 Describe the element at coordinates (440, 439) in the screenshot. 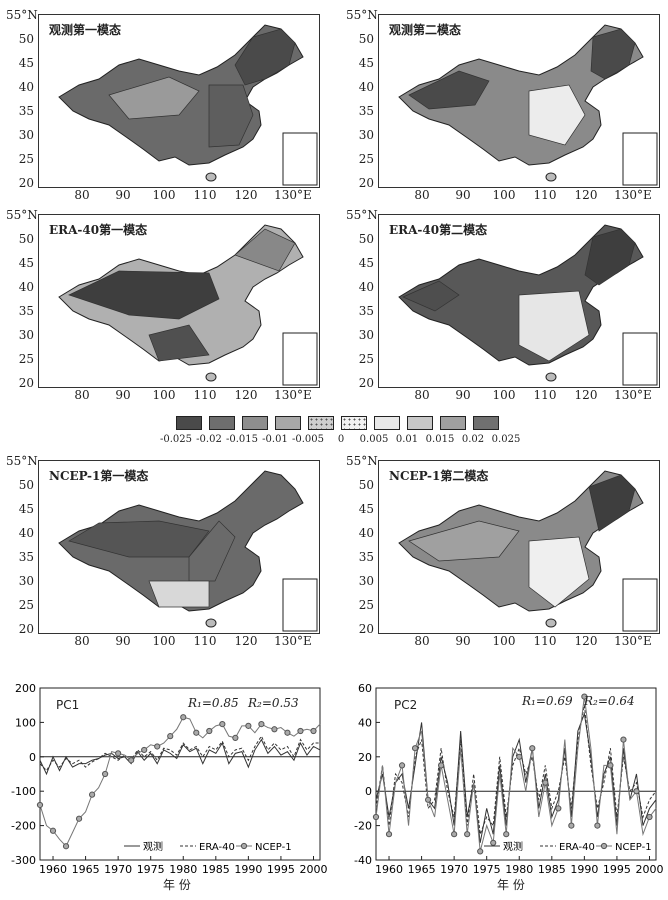

I see `colorbar-label: 0.015` at that location.